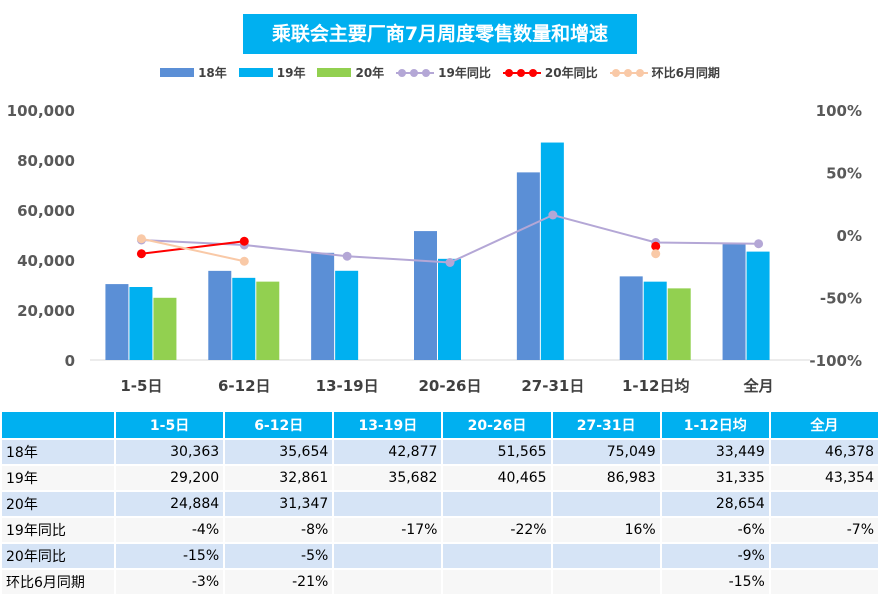 The height and width of the screenshot is (607, 880). Describe the element at coordinates (497, 452) in the screenshot. I see `table-cell: 51,565` at that location.